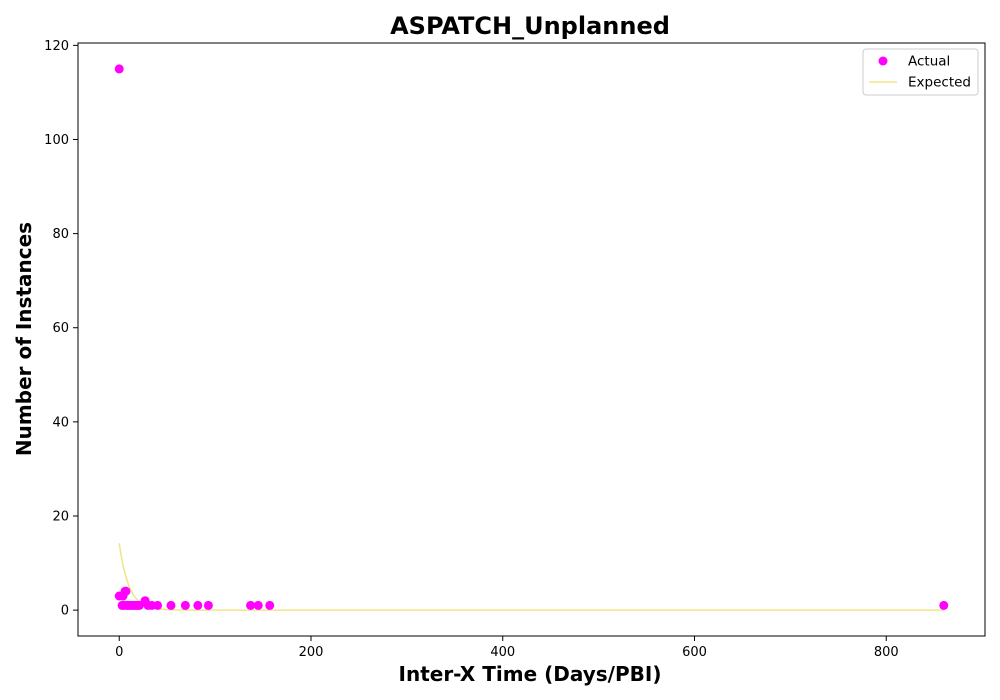 This screenshot has width=1000, height=700. I want to click on y-tick-label: 100, so click(56, 140).